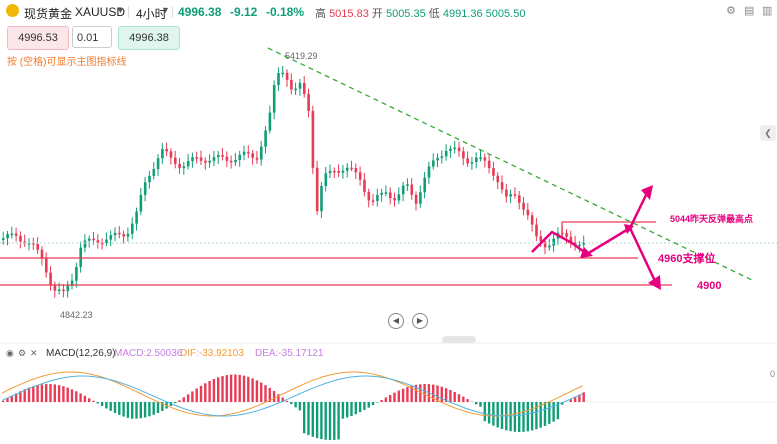  What do you see at coordinates (638, 210) in the screenshot?
I see `projection-up-arrow` at bounding box center [638, 210].